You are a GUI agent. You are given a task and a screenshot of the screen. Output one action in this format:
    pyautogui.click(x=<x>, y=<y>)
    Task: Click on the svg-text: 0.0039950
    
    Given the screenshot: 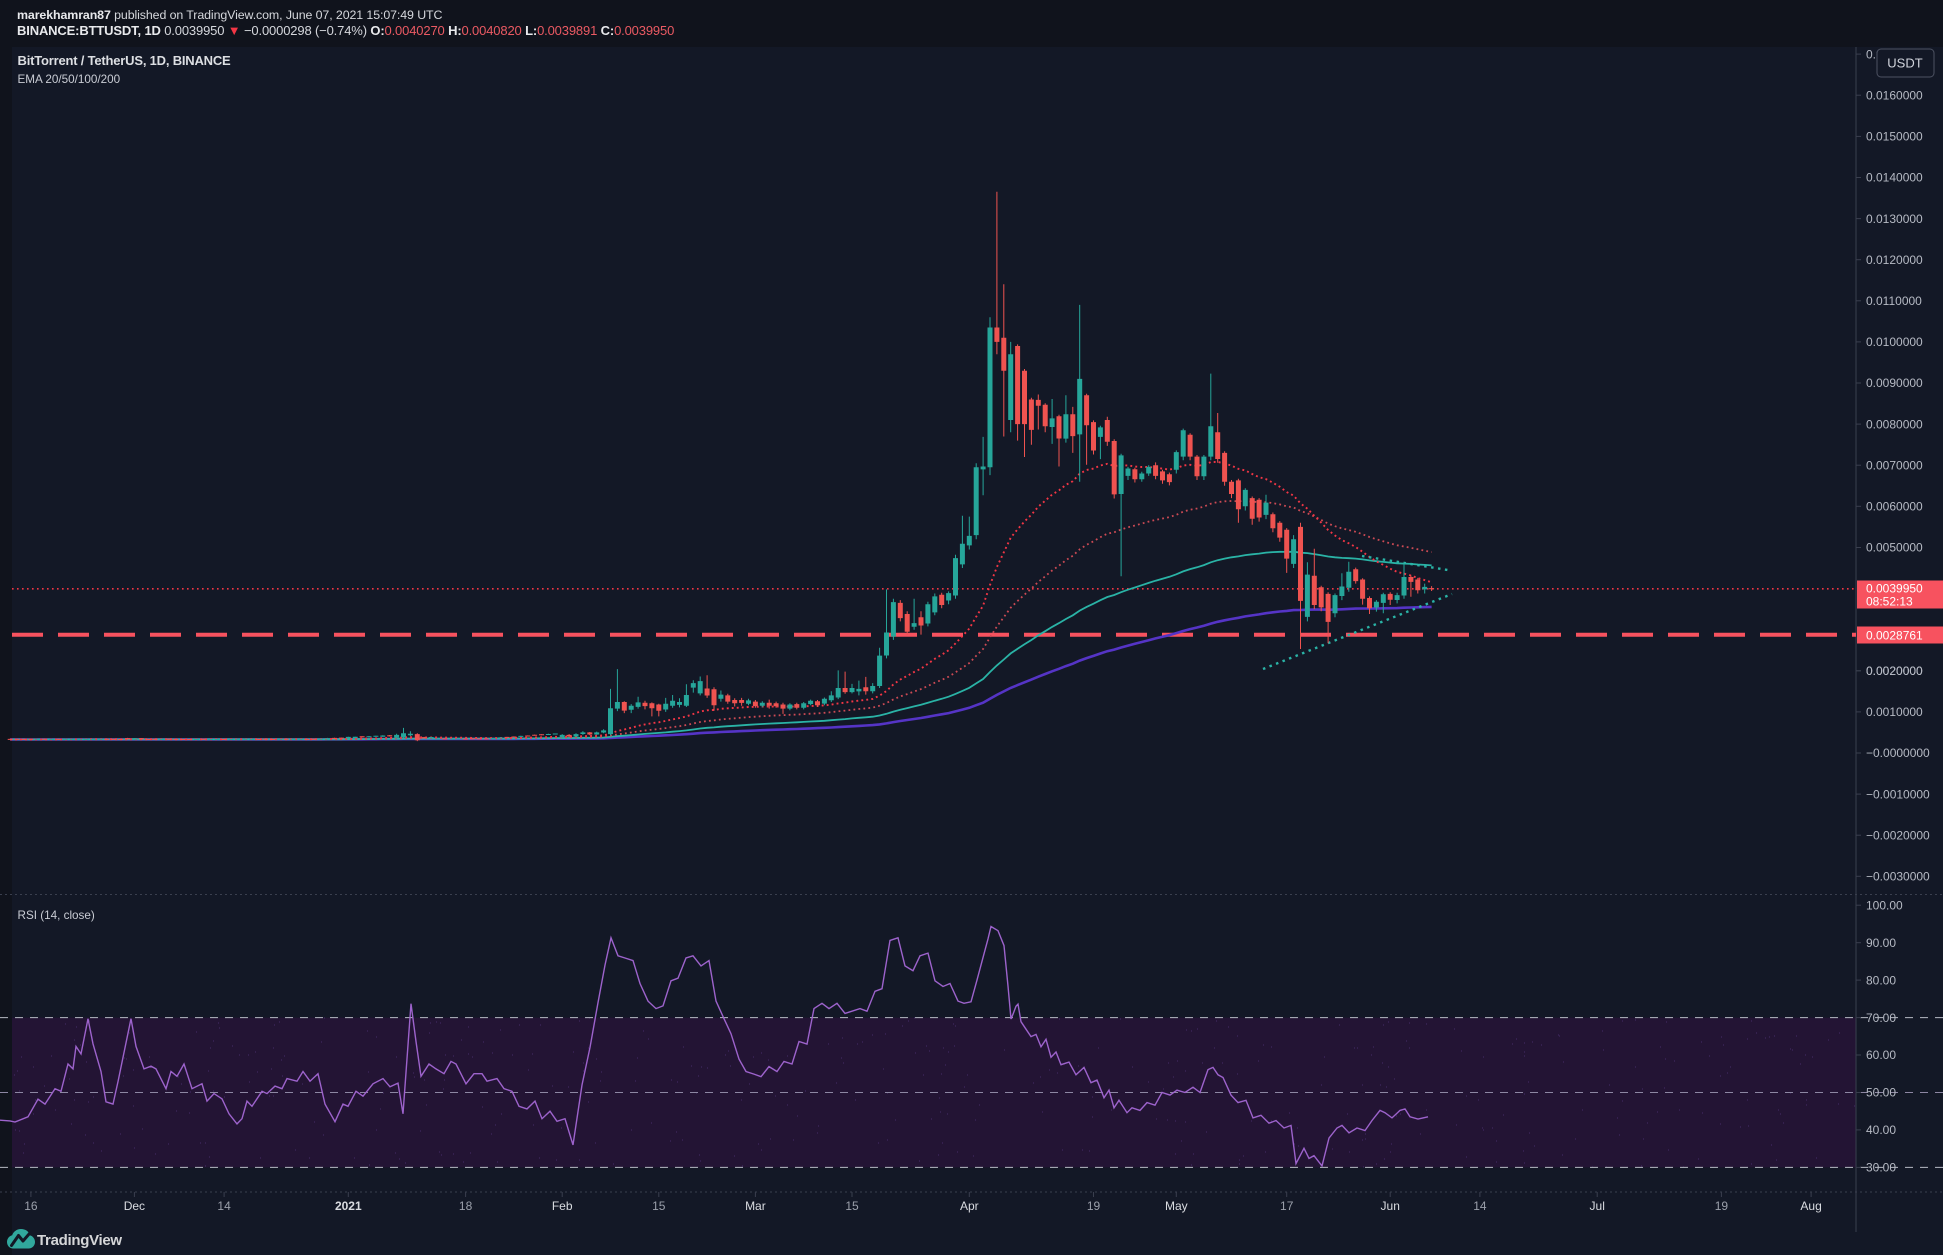 What is the action you would take?
    pyautogui.click(x=1894, y=589)
    